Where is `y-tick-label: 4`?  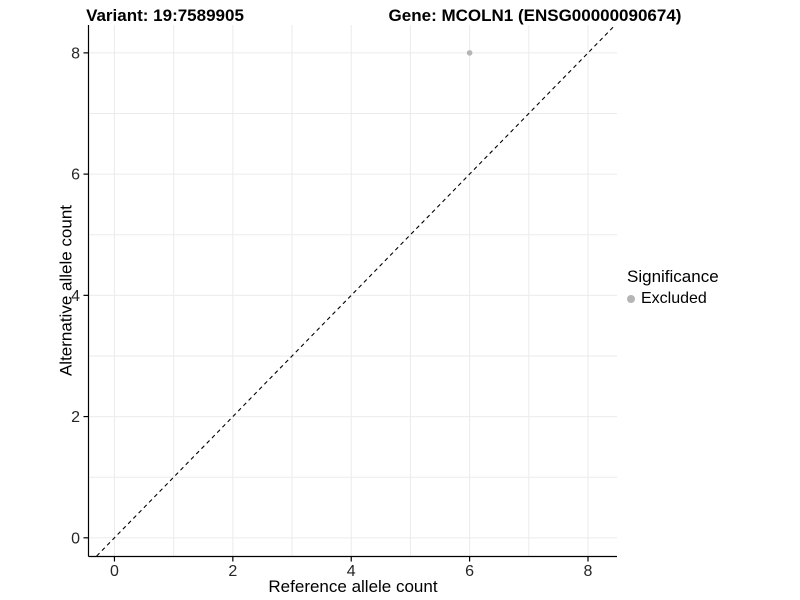 y-tick-label: 4 is located at coordinates (75, 296).